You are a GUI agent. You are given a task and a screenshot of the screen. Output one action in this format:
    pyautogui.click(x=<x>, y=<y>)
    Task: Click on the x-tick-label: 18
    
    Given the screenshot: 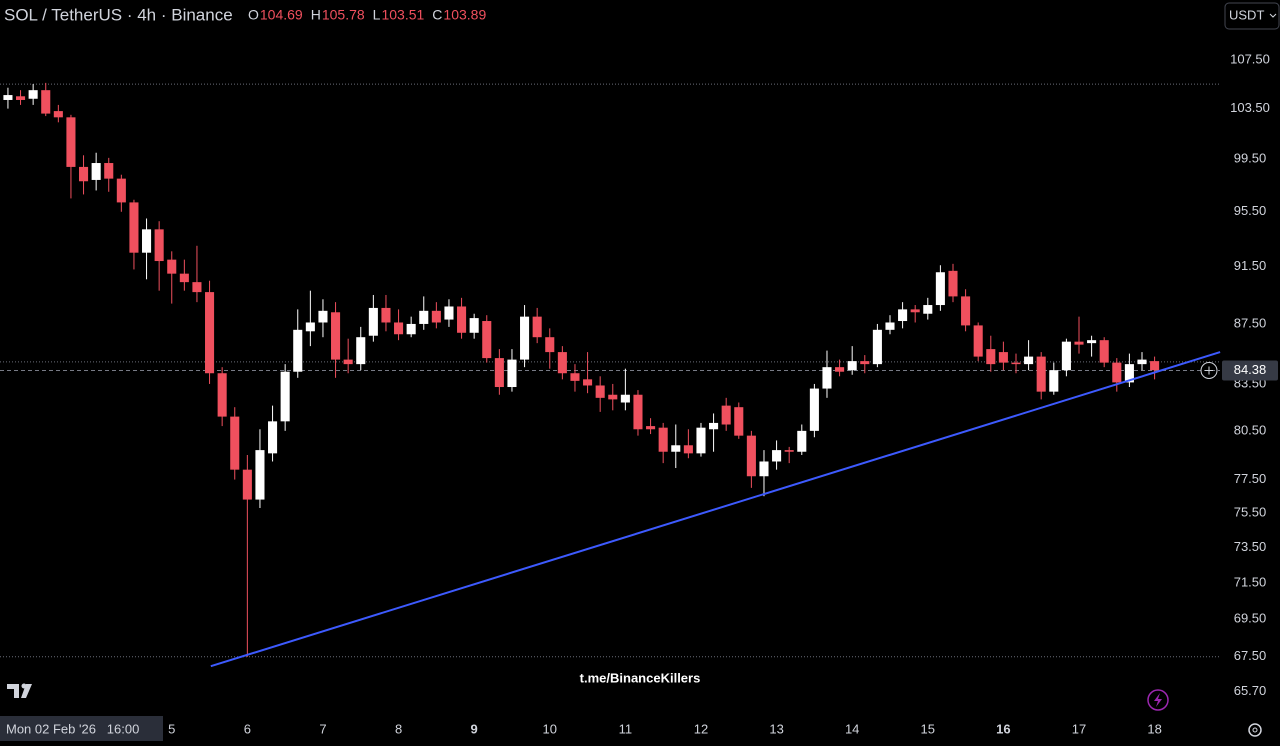 What is the action you would take?
    pyautogui.click(x=1154, y=728)
    